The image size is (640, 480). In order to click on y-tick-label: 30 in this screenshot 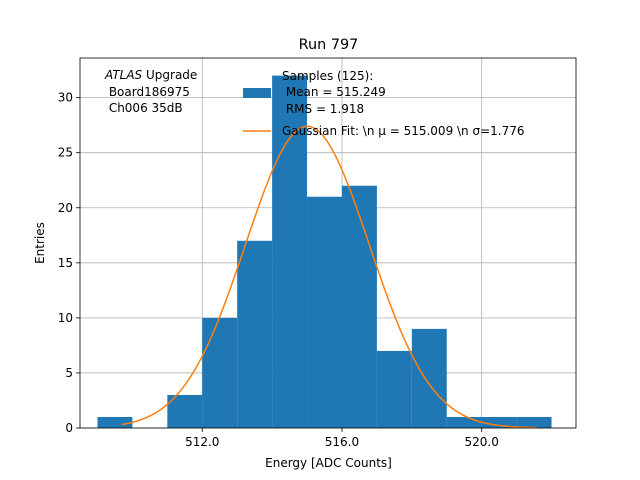, I will do `click(65, 98)`.